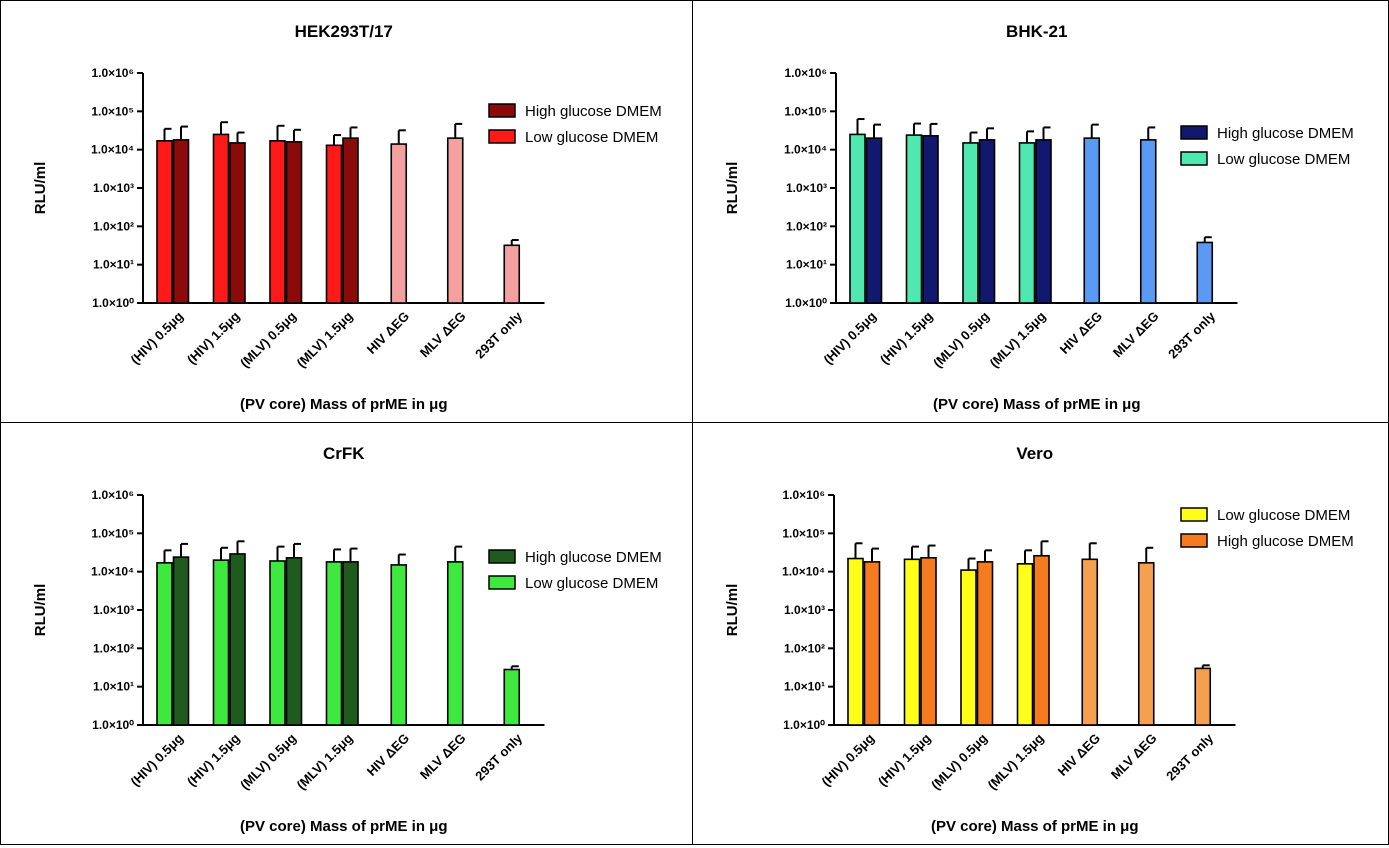 The image size is (1389, 848). Describe the element at coordinates (344, 453) in the screenshot. I see `chart-title: CrFK` at that location.